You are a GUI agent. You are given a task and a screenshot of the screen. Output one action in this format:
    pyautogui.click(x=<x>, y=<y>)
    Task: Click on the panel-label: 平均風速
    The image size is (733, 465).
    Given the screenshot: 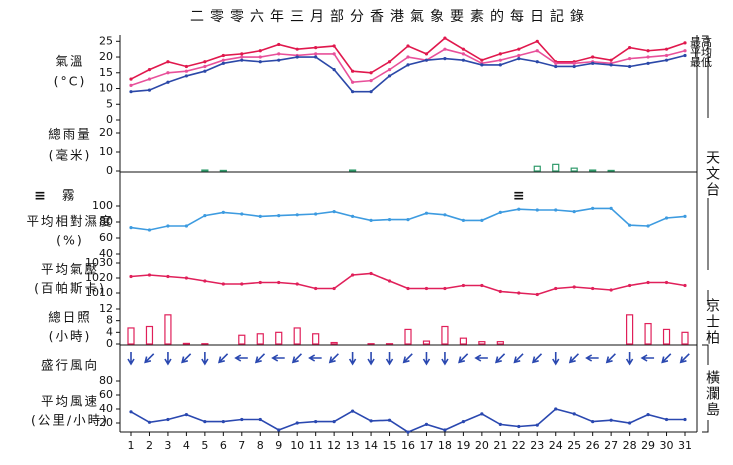 What is the action you would take?
    pyautogui.click(x=70, y=401)
    